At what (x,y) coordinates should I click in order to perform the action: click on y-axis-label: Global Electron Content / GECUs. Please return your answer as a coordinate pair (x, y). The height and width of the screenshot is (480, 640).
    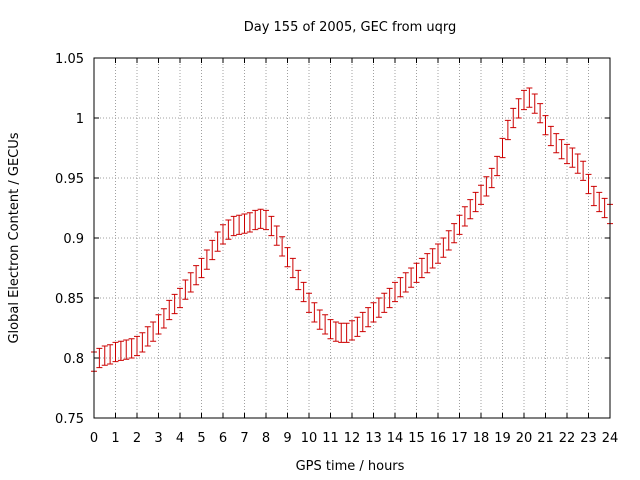
    Looking at the image, I should click on (14, 237).